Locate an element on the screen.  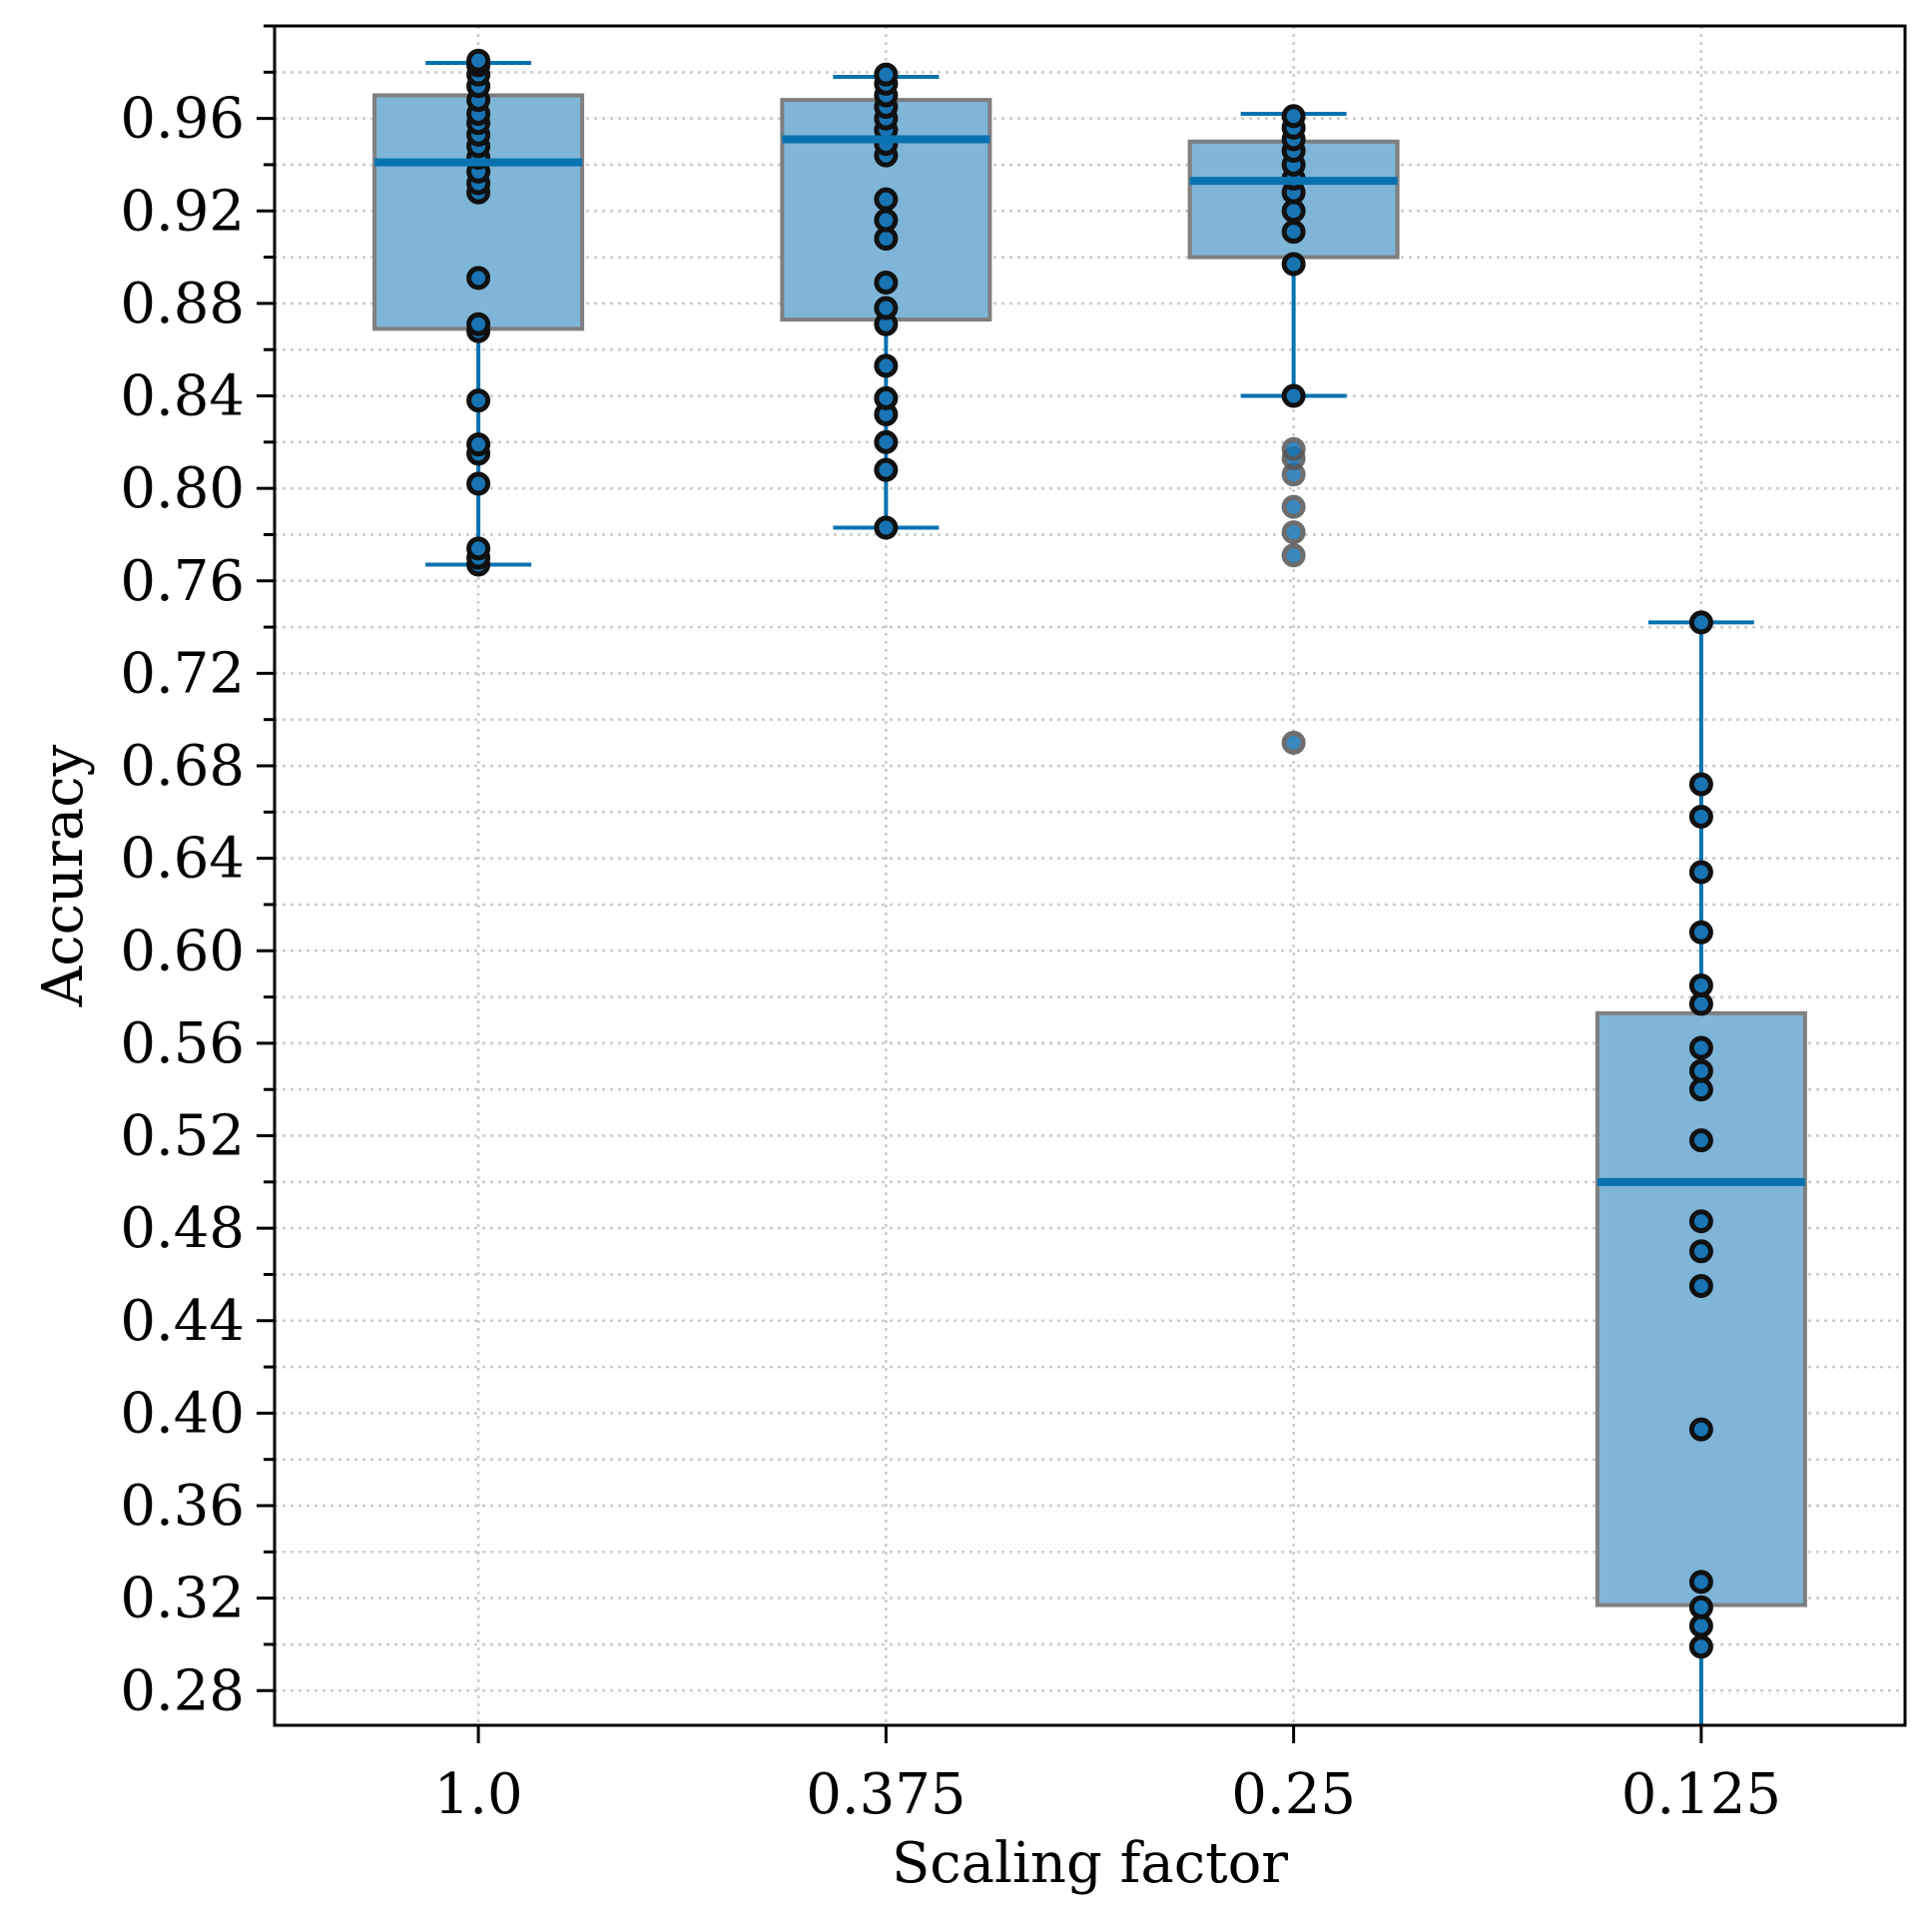
x-tick-label: 0.25 is located at coordinates (1293, 1794).